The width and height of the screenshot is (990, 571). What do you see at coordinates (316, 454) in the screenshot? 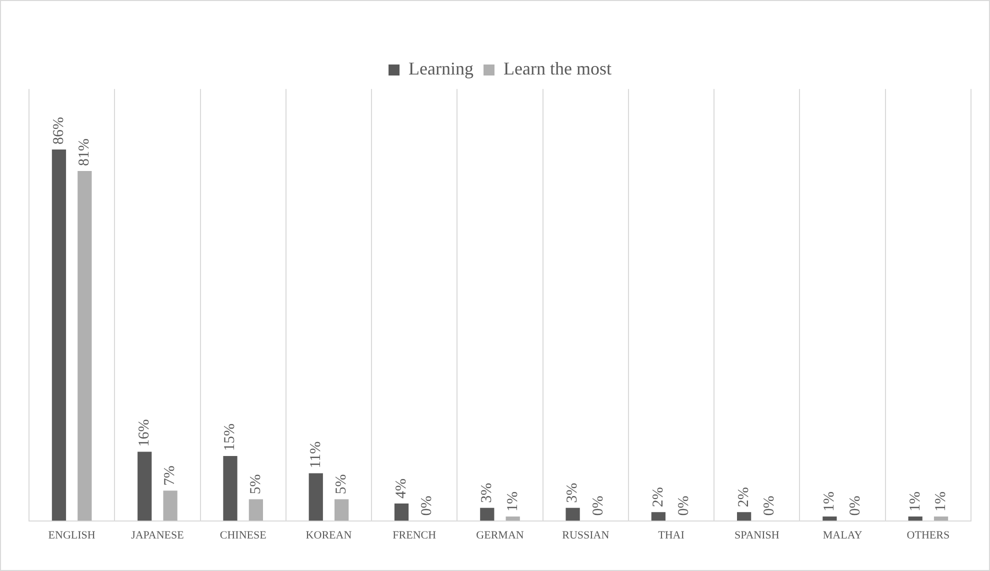
I see `data-label: 11%` at bounding box center [316, 454].